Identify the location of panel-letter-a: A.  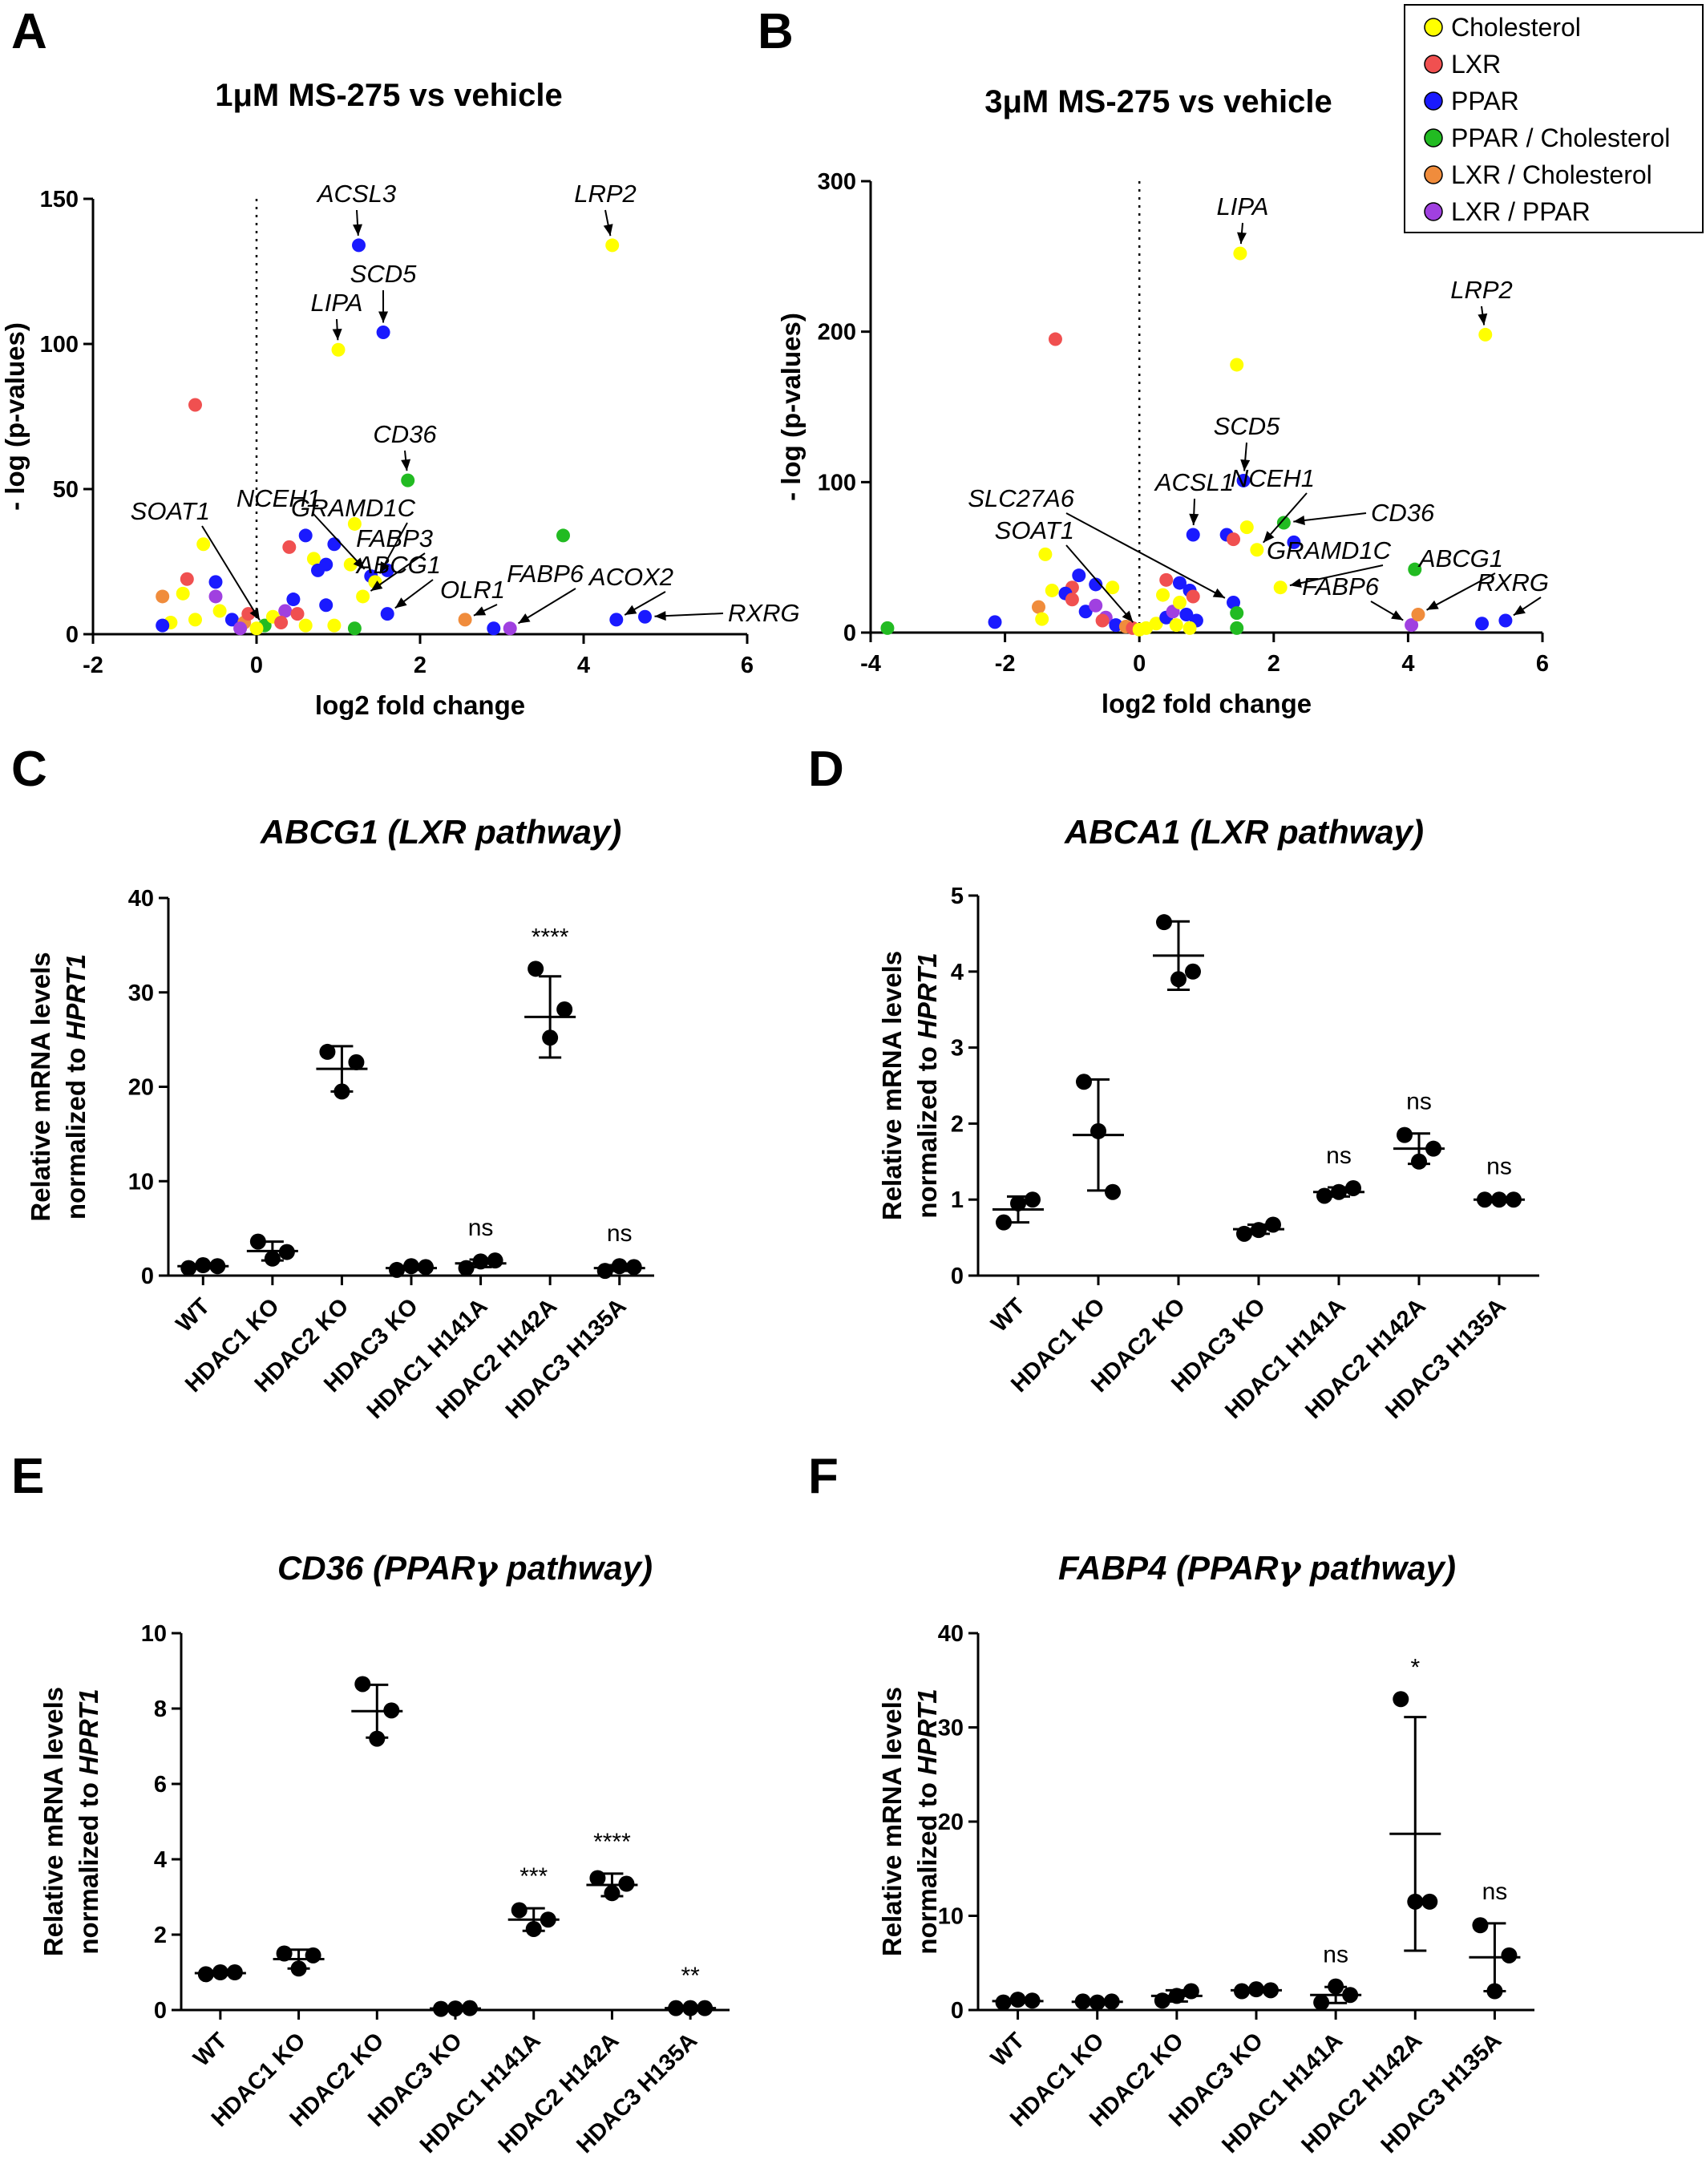
(29, 32).